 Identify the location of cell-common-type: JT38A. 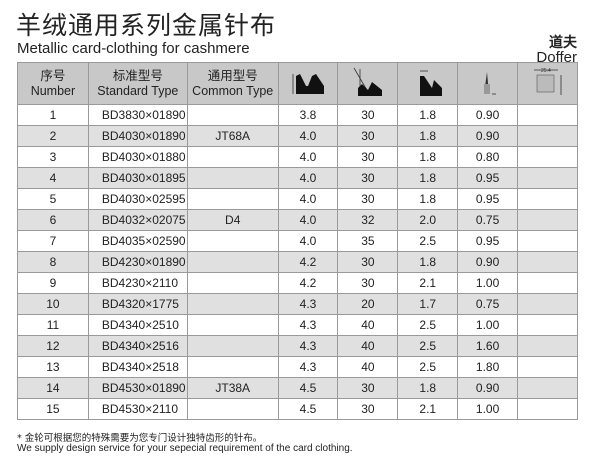
(232, 388).